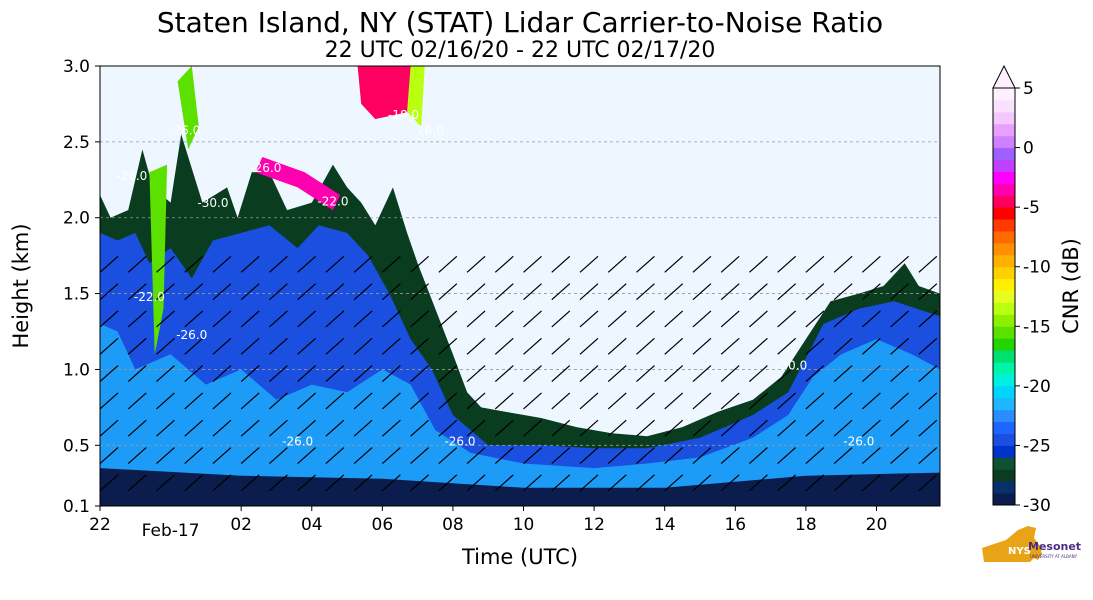 The image size is (1093, 600). Describe the element at coordinates (76, 67) in the screenshot. I see `y-tick-label: 3.0` at that location.